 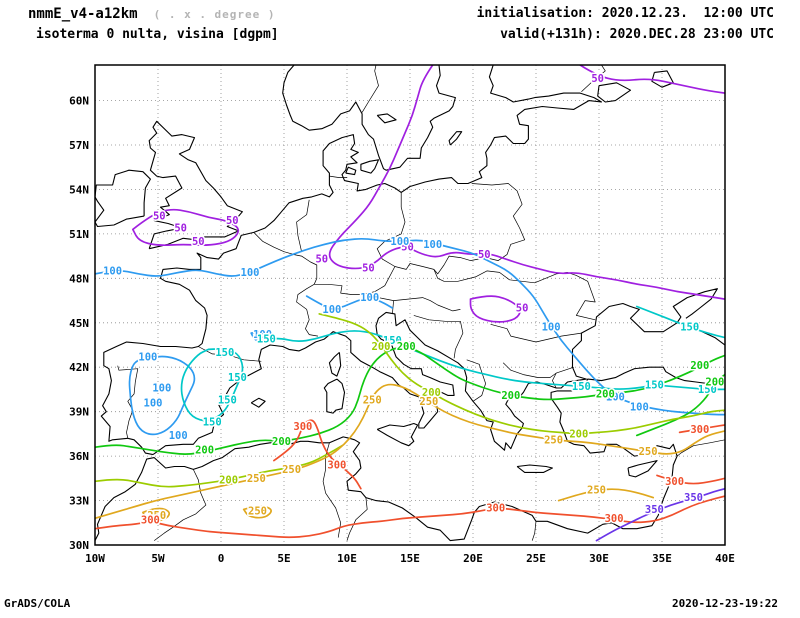 What do you see at coordinates (637, 34) in the screenshot?
I see `valid-time: valid(+131h): 2020.DEC.28 23:00 UTC` at bounding box center [637, 34].